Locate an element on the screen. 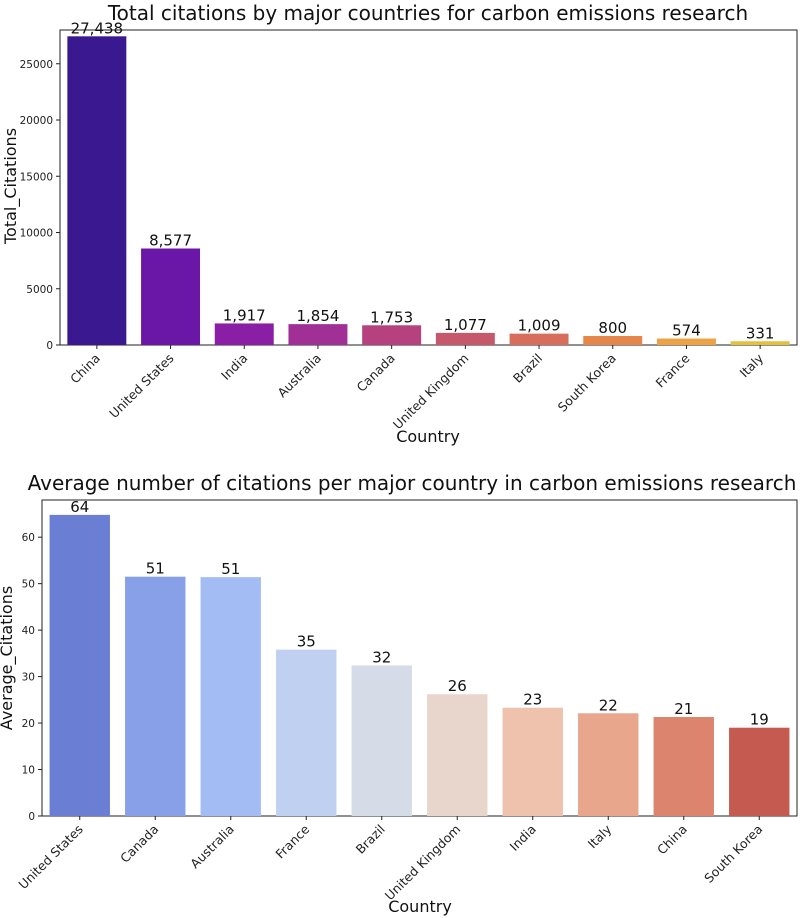  c2-x-category-label: United Kingdom is located at coordinates (423, 863).